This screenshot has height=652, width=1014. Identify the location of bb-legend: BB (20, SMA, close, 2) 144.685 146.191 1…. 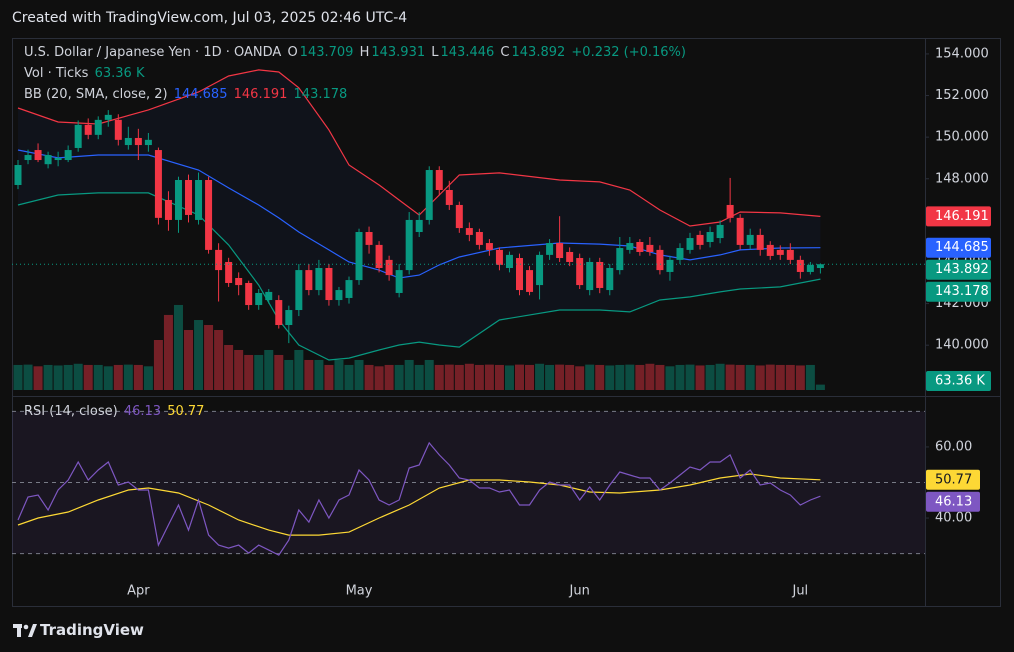
(186, 94).